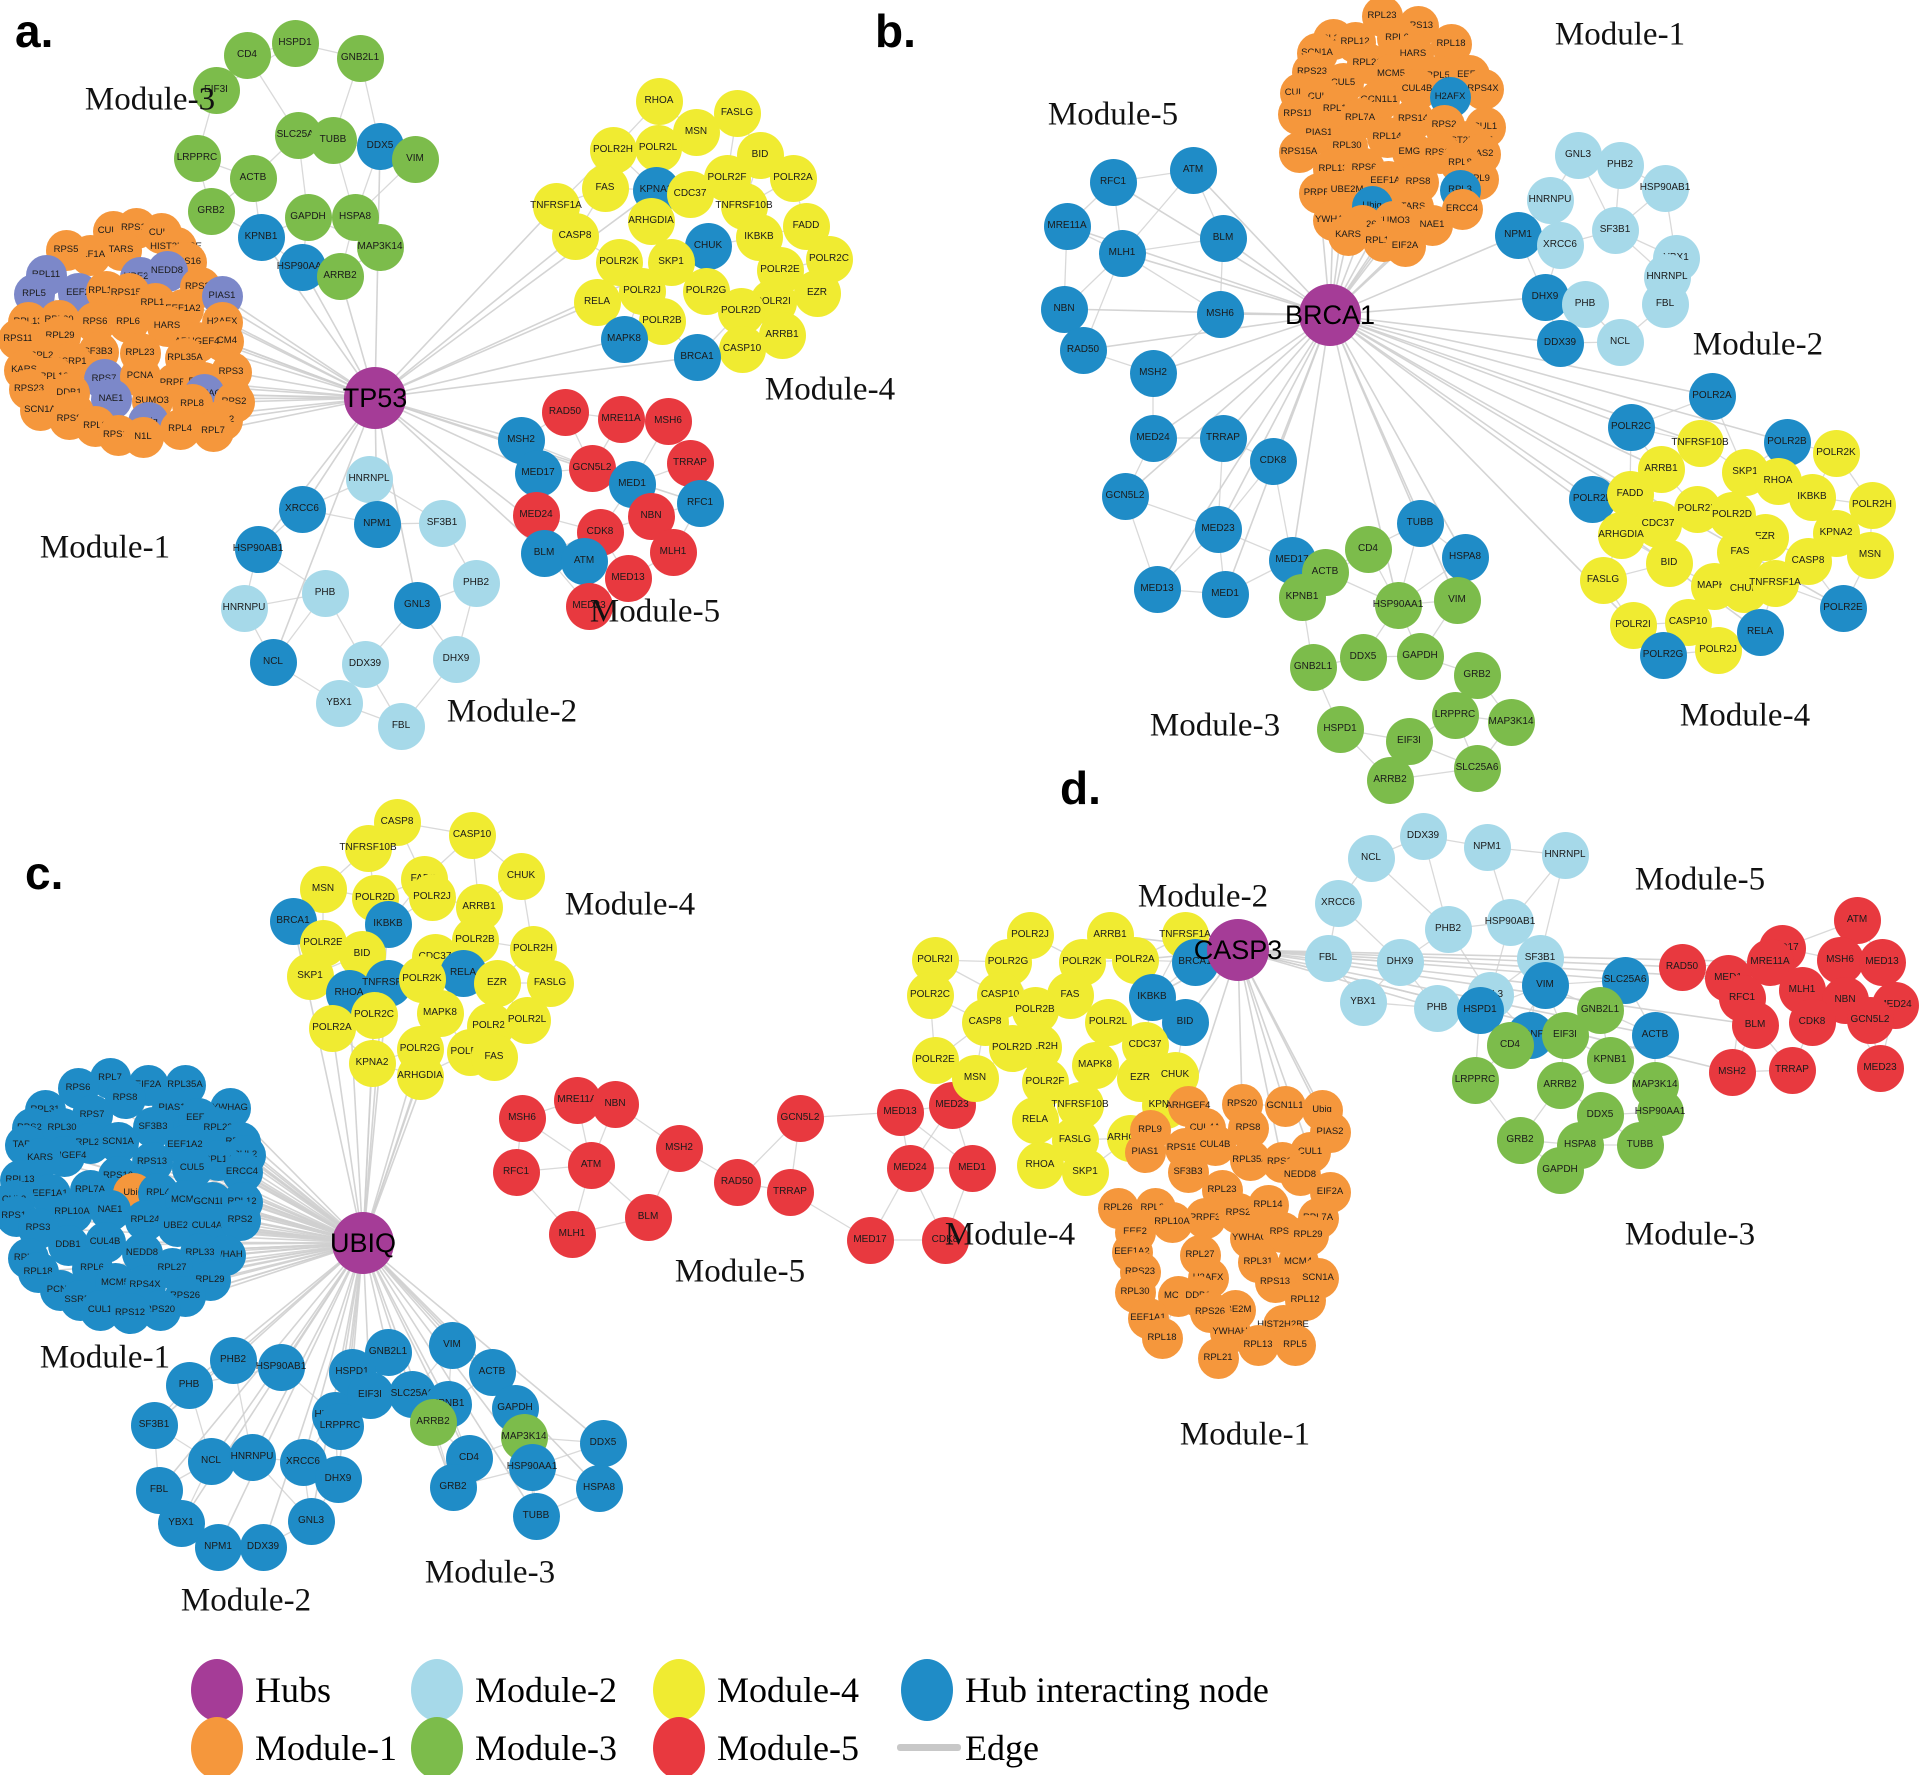 The image size is (1923, 1775). I want to click on network-node: NCL, so click(1371, 858).